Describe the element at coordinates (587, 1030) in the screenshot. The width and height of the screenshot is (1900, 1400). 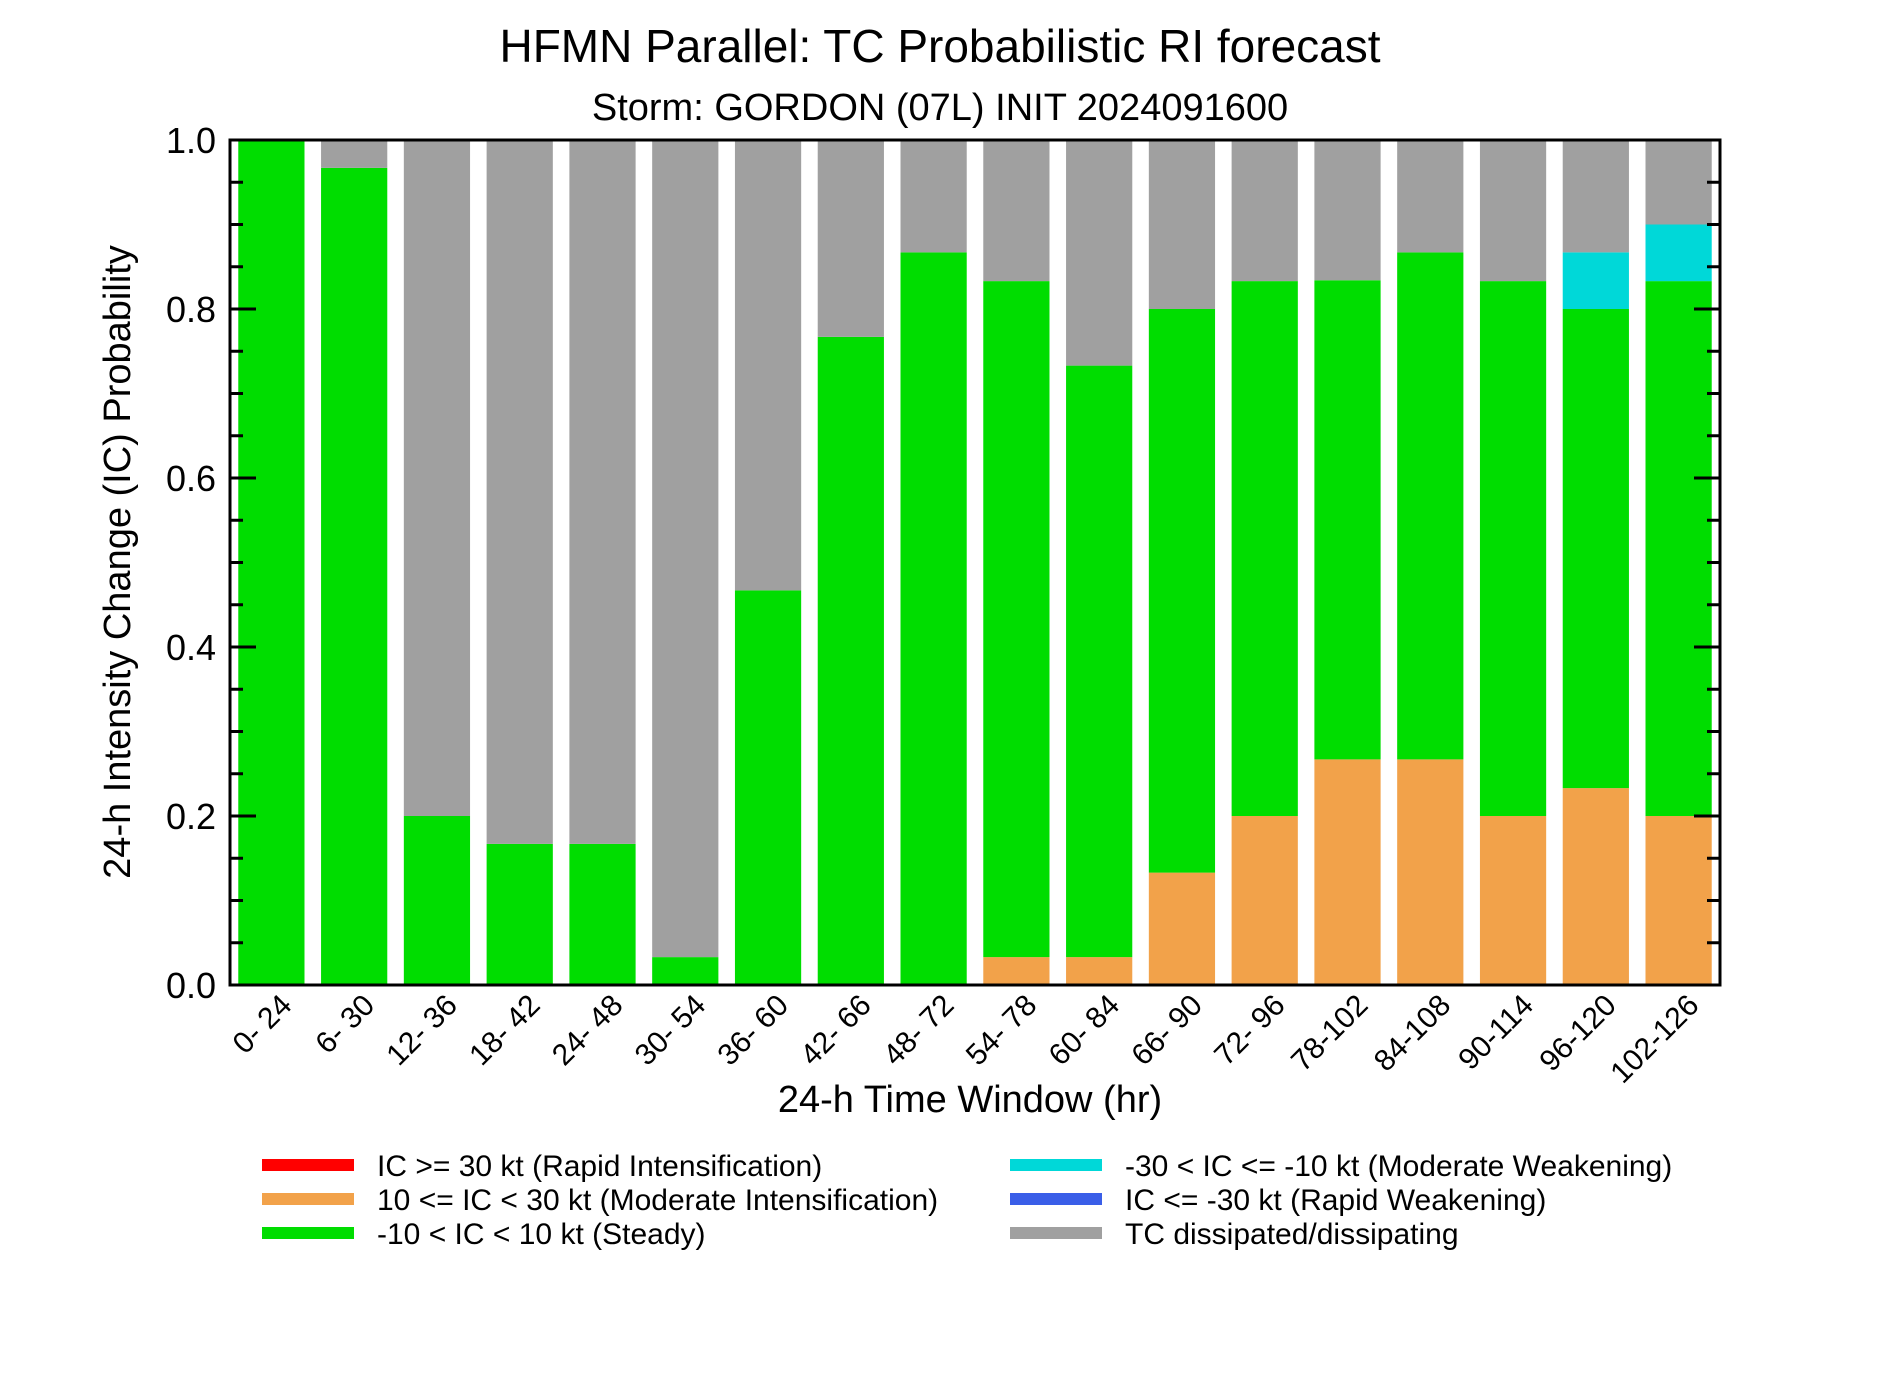
I see `x-tick-label: 24- 48` at that location.